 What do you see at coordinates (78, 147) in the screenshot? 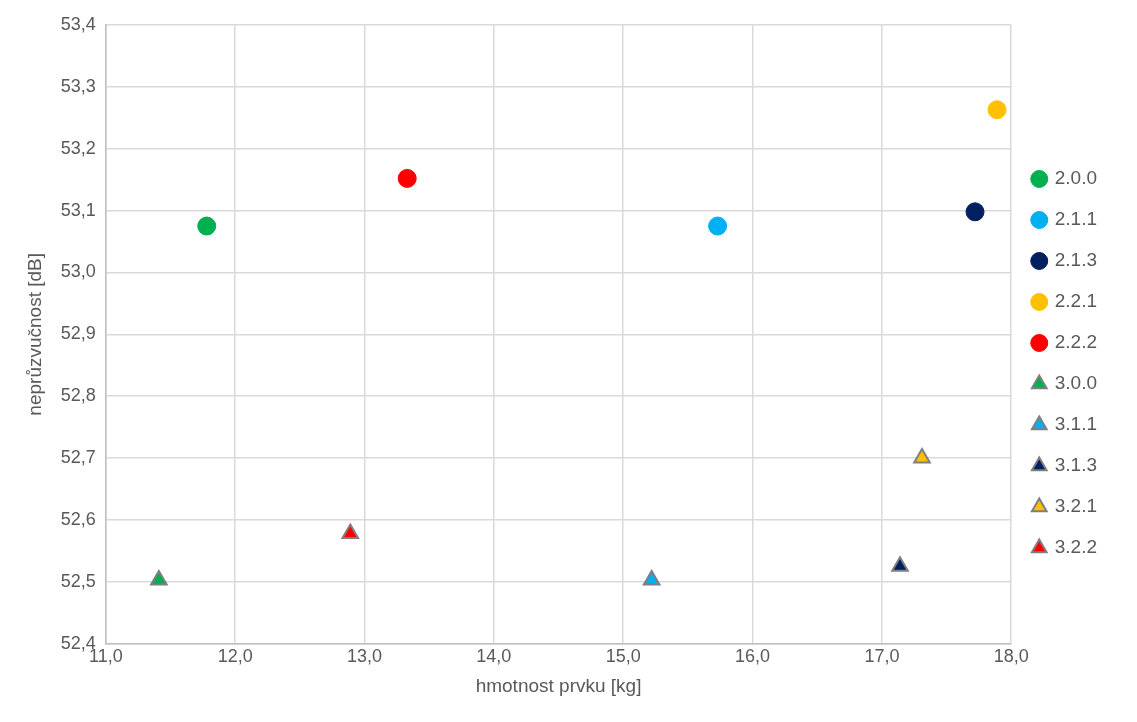
I see `y-tick-label: 53,2` at bounding box center [78, 147].